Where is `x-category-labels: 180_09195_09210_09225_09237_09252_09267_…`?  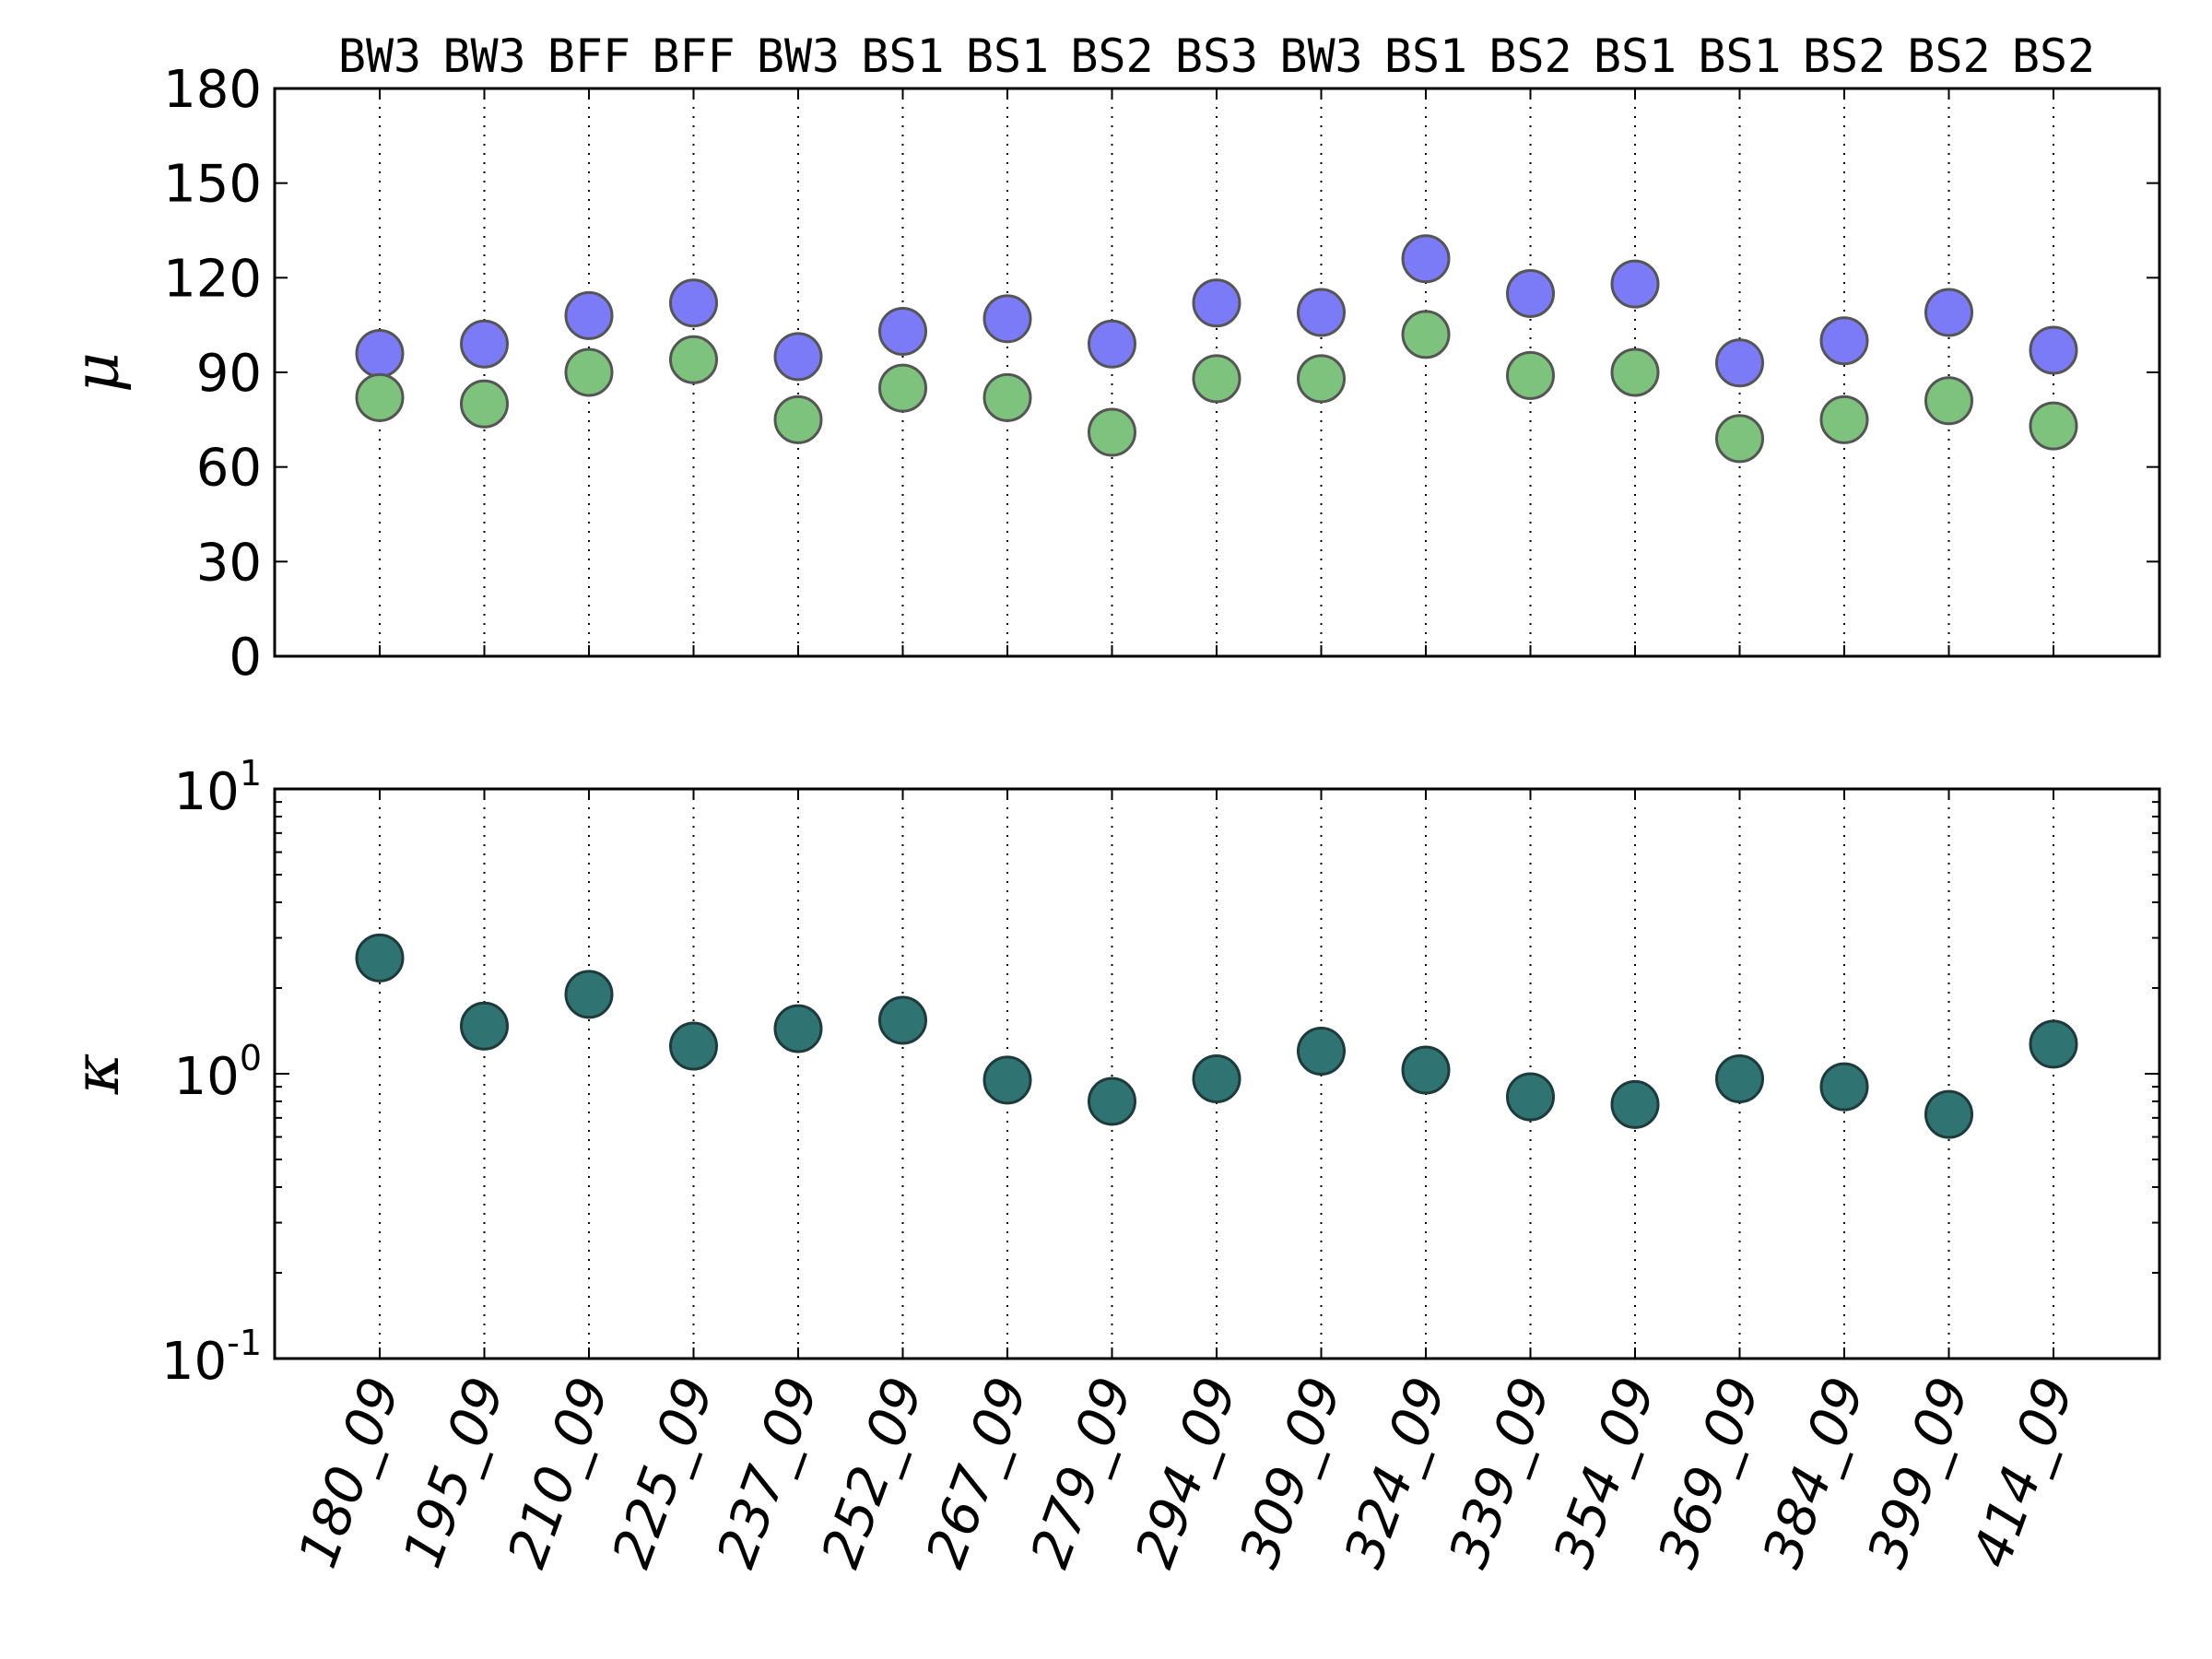
x-category-labels: 180_09195_09210_09225_09237_09252_09267_… is located at coordinates (1186, 1473).